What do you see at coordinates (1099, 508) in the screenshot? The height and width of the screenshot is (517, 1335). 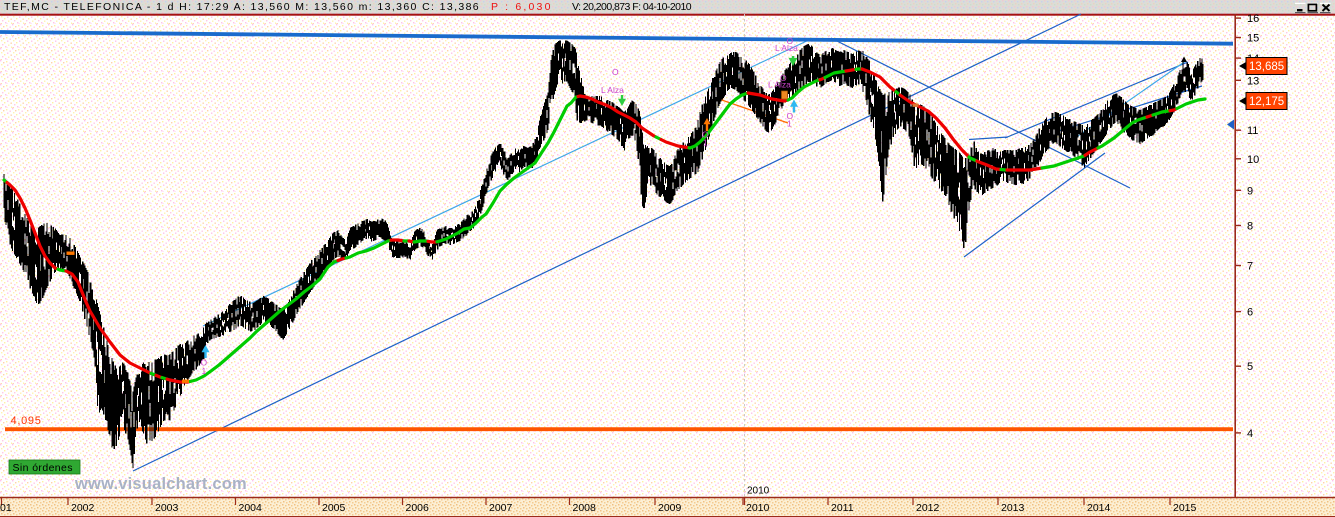 I see `svg-text: 2014` at bounding box center [1099, 508].